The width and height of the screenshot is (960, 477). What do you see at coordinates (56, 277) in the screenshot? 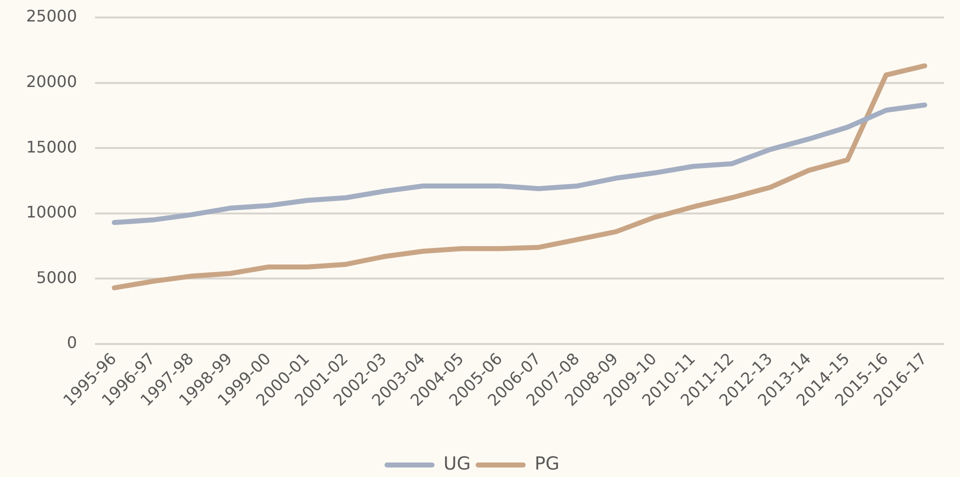
I see `y-tick-label: 5000` at bounding box center [56, 277].